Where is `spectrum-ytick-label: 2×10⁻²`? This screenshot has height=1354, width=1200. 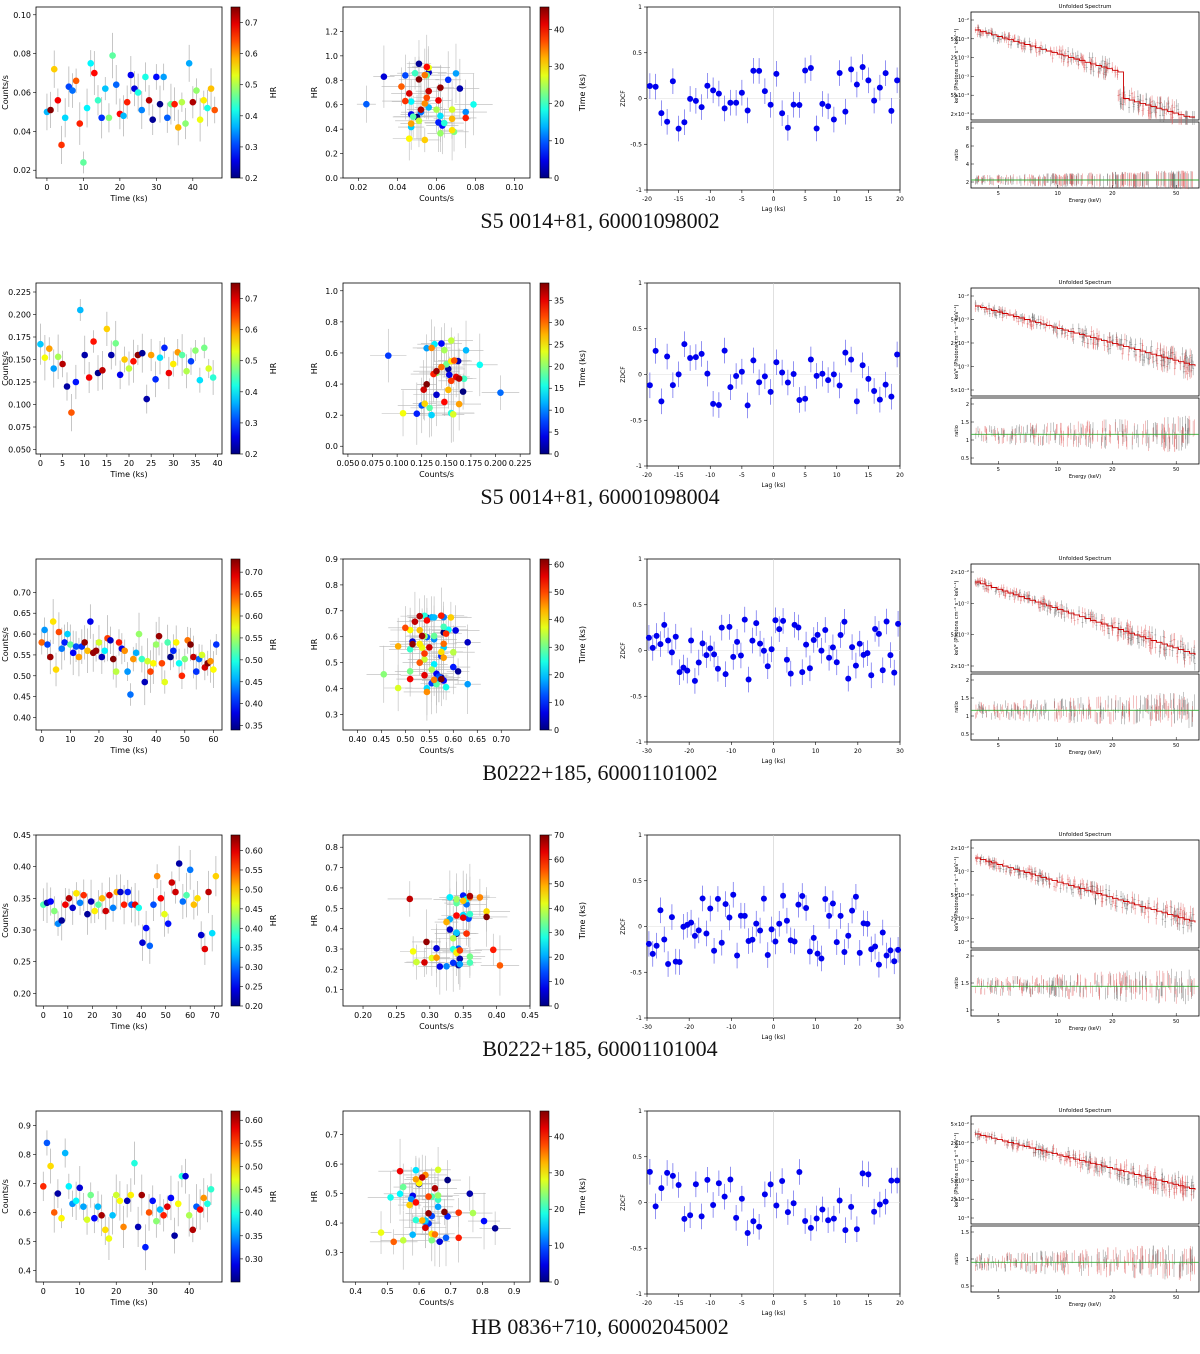
spectrum-ytick-label: 2×10⁻² is located at coordinates (960, 849).